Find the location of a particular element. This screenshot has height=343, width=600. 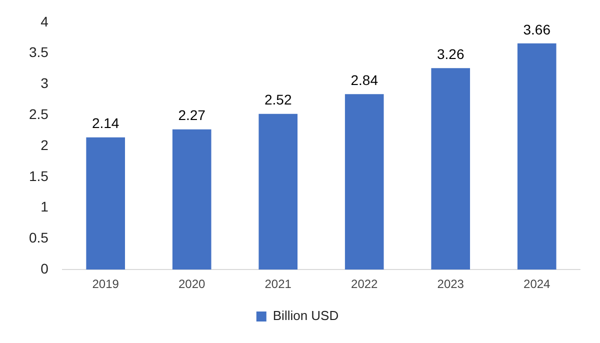

y-tick-label: 3 is located at coordinates (44, 83).